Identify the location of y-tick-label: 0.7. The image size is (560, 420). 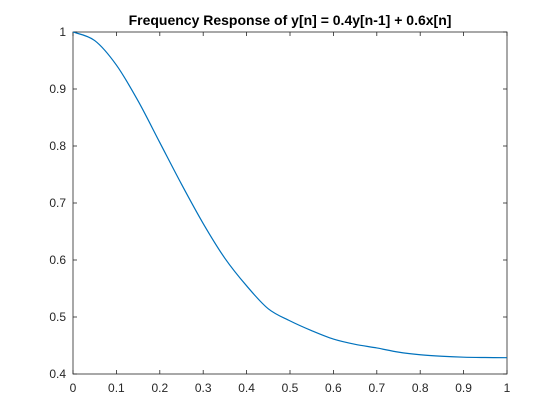
(57, 203).